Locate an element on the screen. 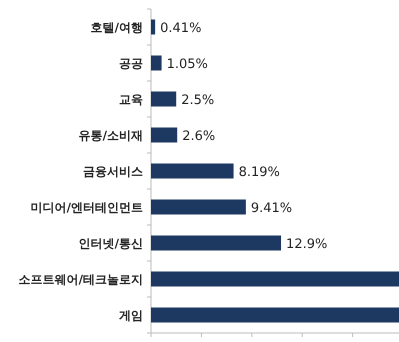 The width and height of the screenshot is (399, 342). y-tick-label: 소프트웨어/테크놀로지 is located at coordinates (80, 279).